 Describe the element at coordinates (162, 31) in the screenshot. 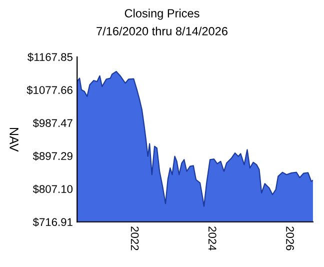

I see `chart-subtitle: 7/16/2020 thru 8/14/2026` at that location.